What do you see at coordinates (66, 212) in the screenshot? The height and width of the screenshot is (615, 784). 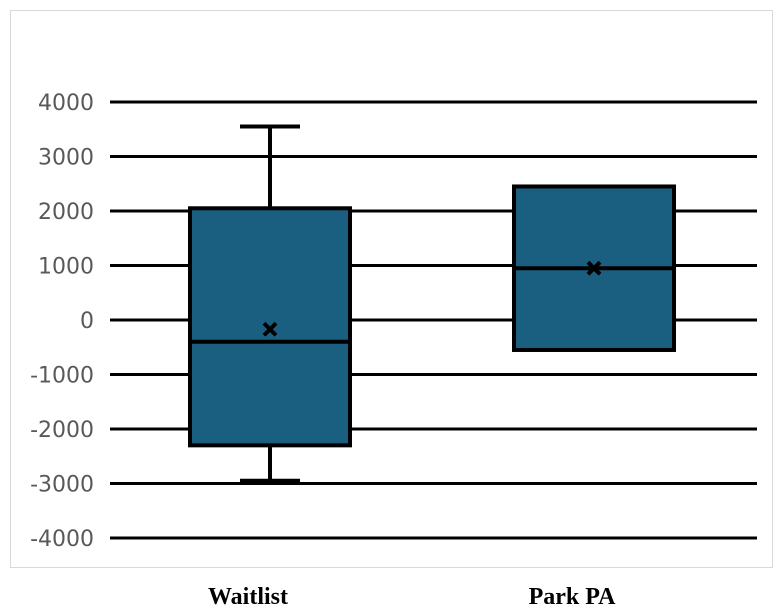 I see `y-tick-label: 2000` at bounding box center [66, 212].